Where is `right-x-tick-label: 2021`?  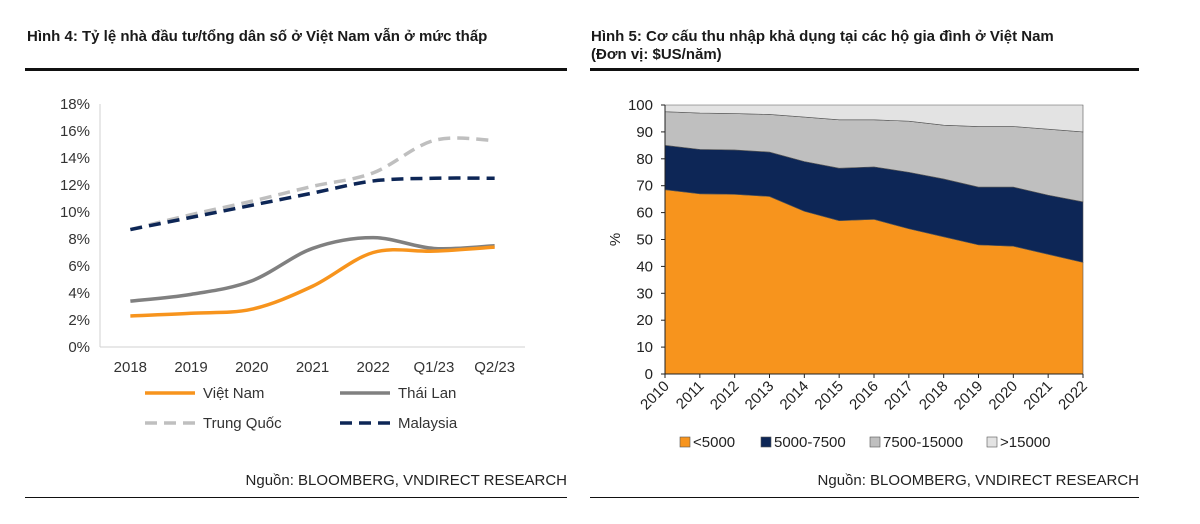
right-x-tick-label: 2021 is located at coordinates (1038, 396).